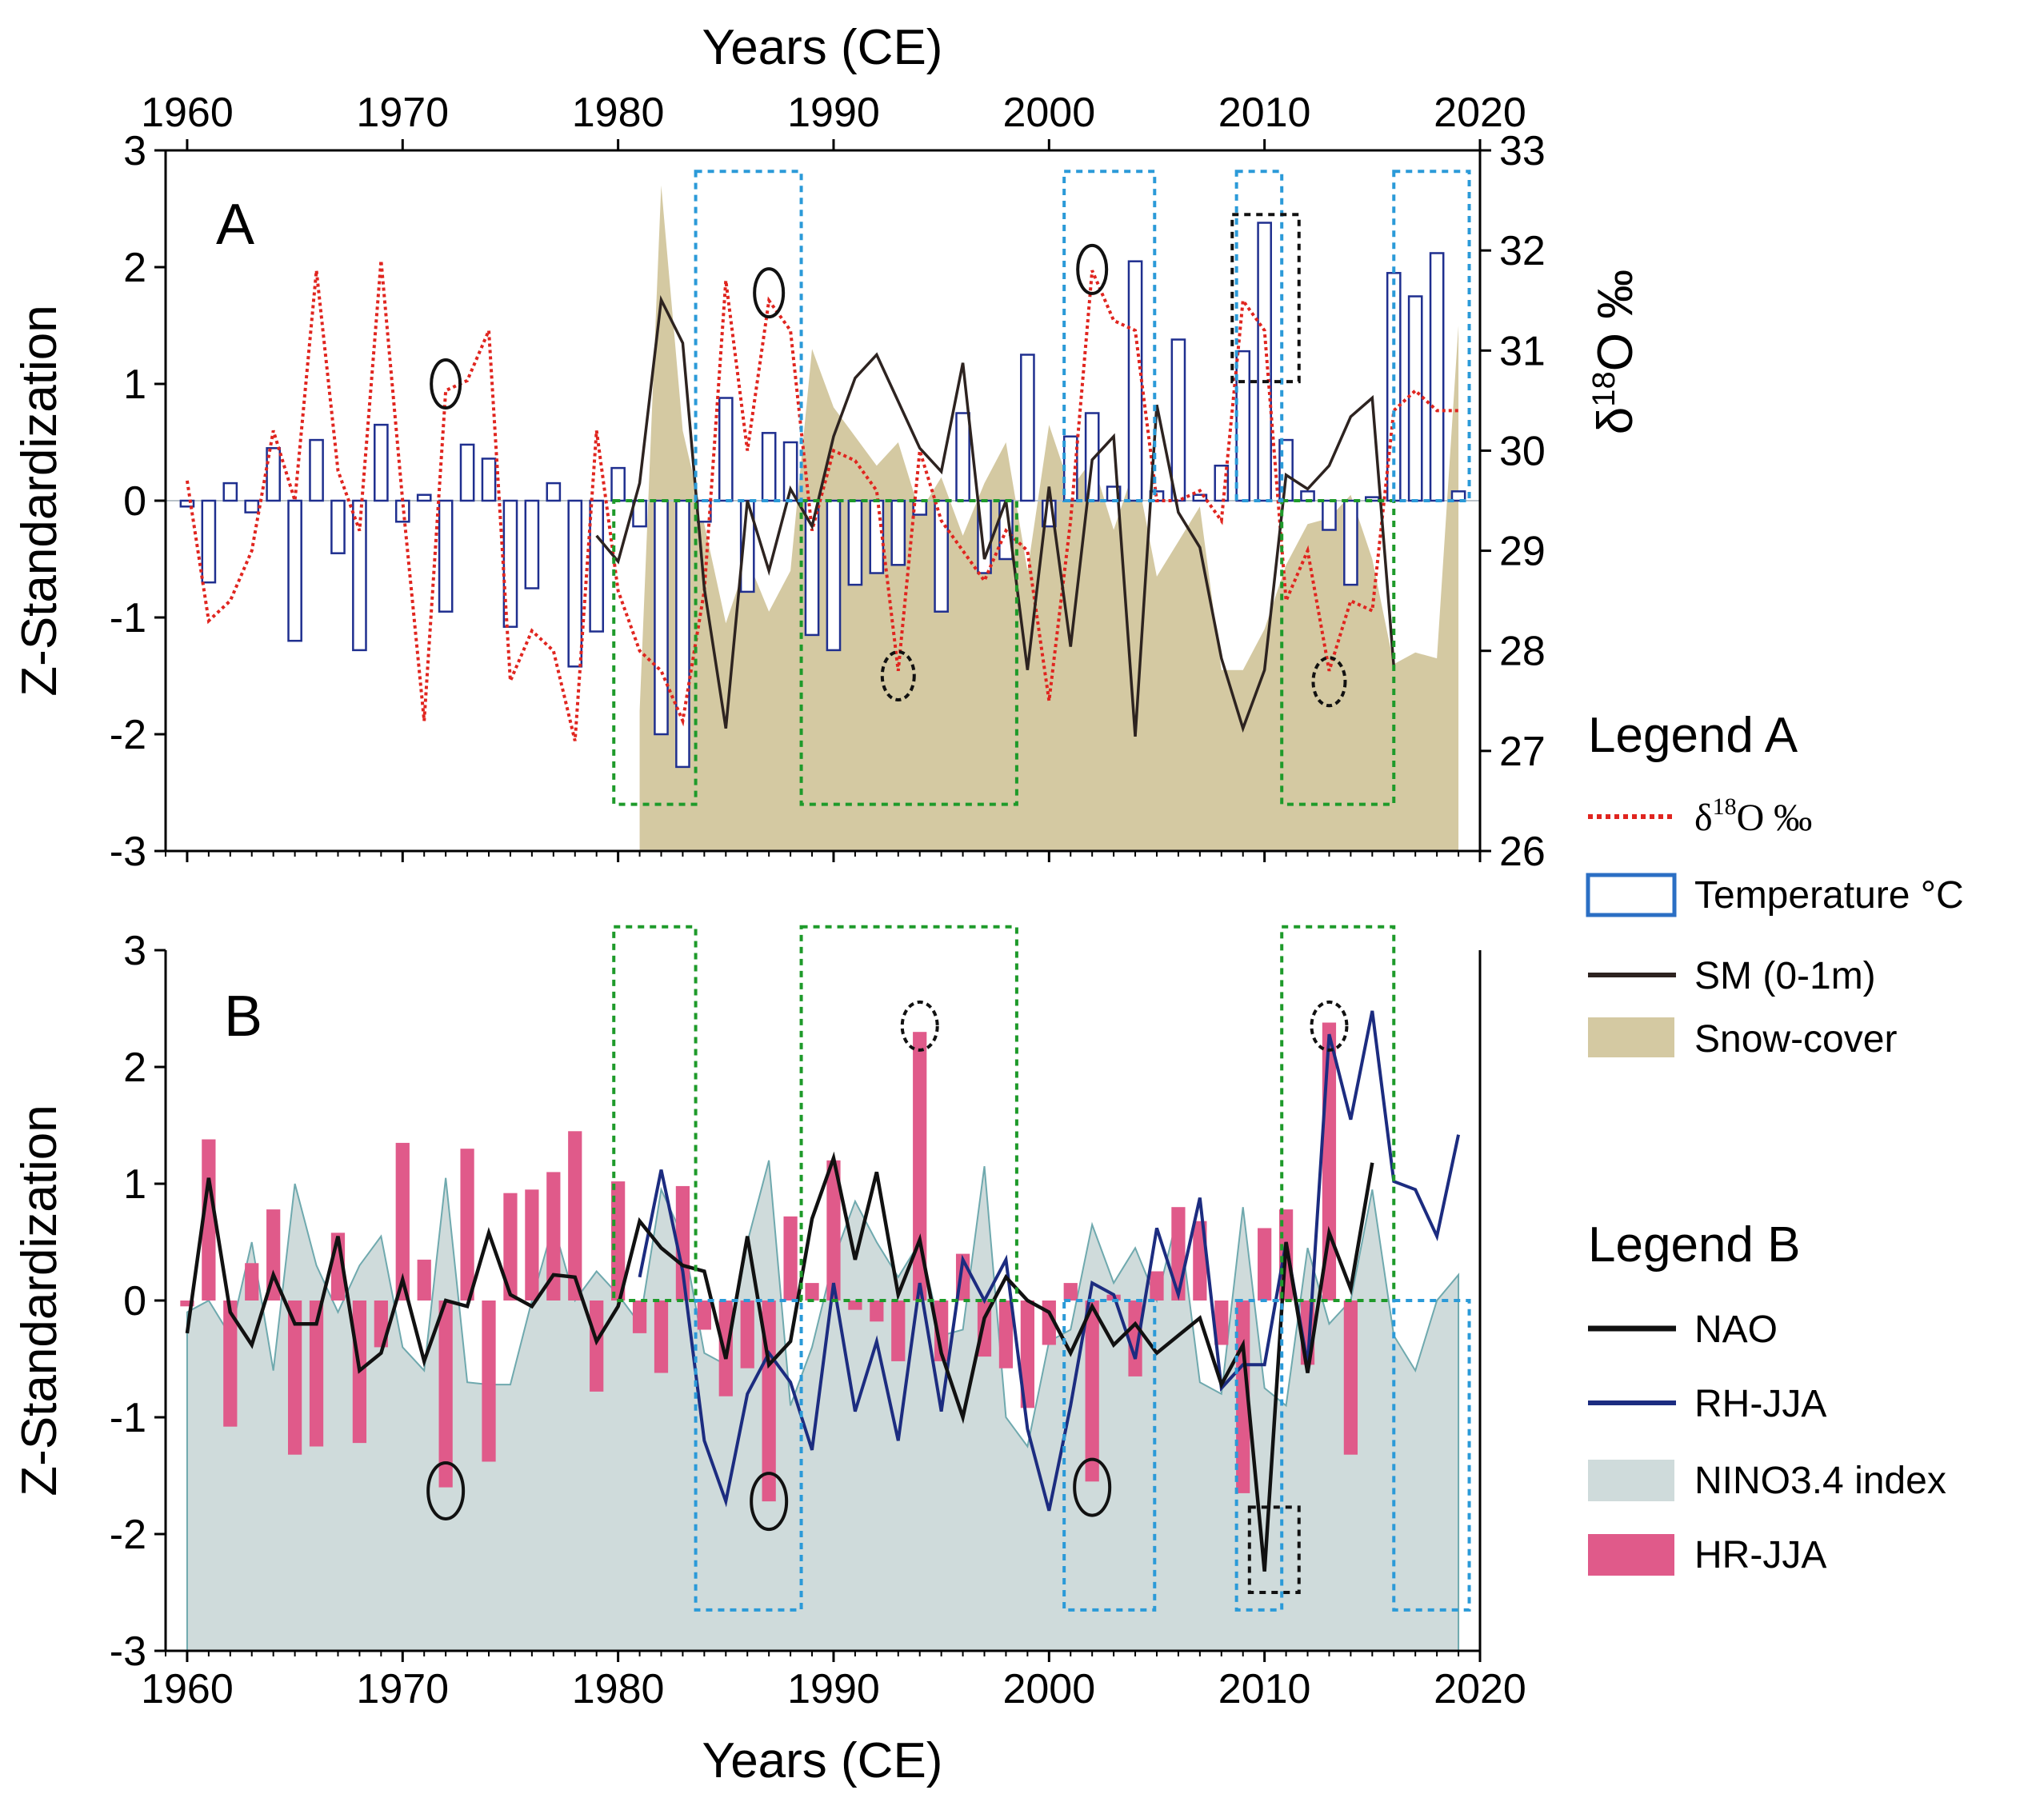  I want to click on legend-a-d18o-label: δ18O ‰, so click(1753, 816).